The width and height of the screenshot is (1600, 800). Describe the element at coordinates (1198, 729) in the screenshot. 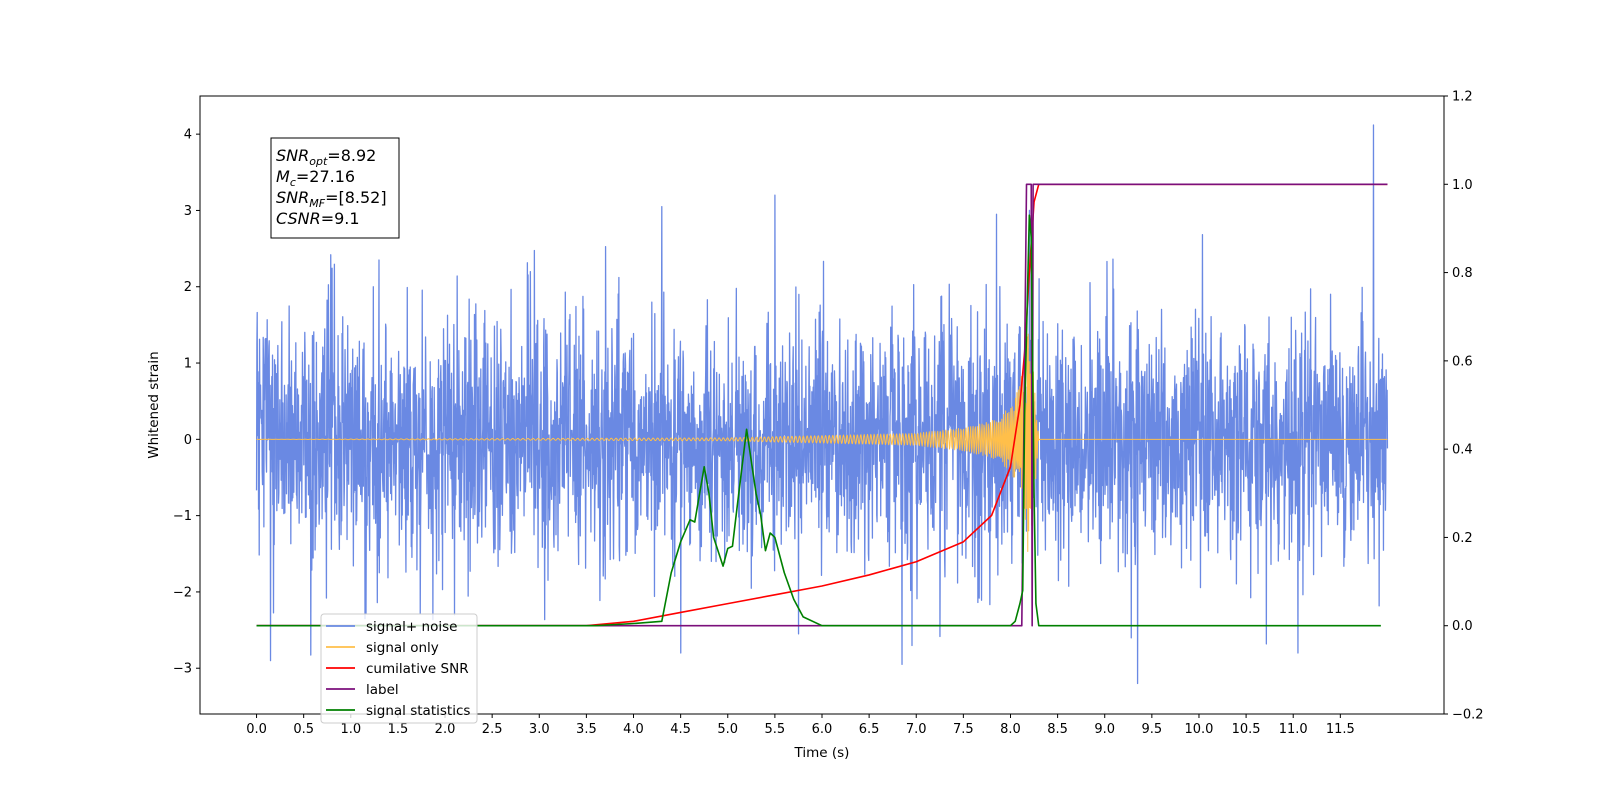

I see `x-tick-label: 10.0` at that location.